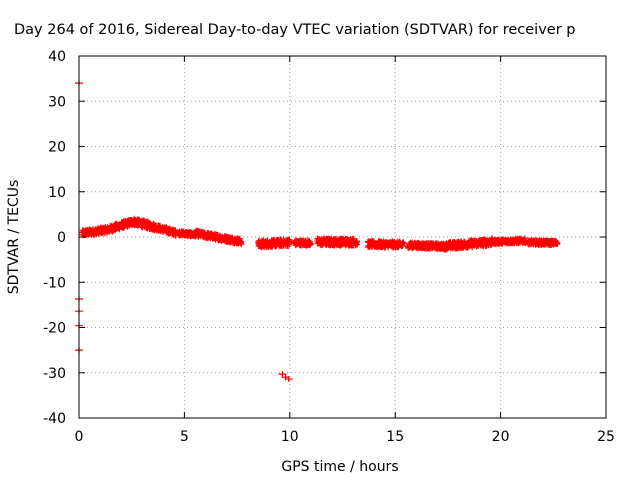 This screenshot has height=480, width=640. I want to click on y-tick-label: 20, so click(57, 148).